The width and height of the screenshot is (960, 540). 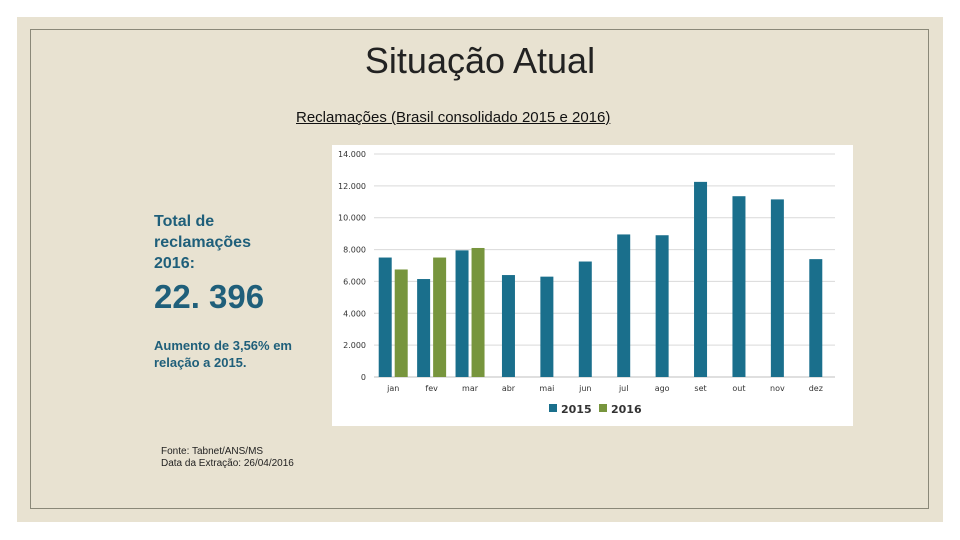 What do you see at coordinates (392, 388) in the screenshot?
I see `x-tick-label: jan` at bounding box center [392, 388].